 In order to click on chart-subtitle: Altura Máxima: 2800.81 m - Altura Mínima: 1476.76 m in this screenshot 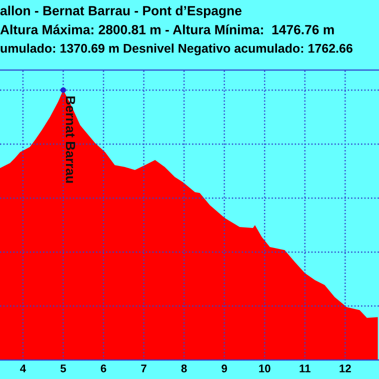, I will do `click(167, 29)`.